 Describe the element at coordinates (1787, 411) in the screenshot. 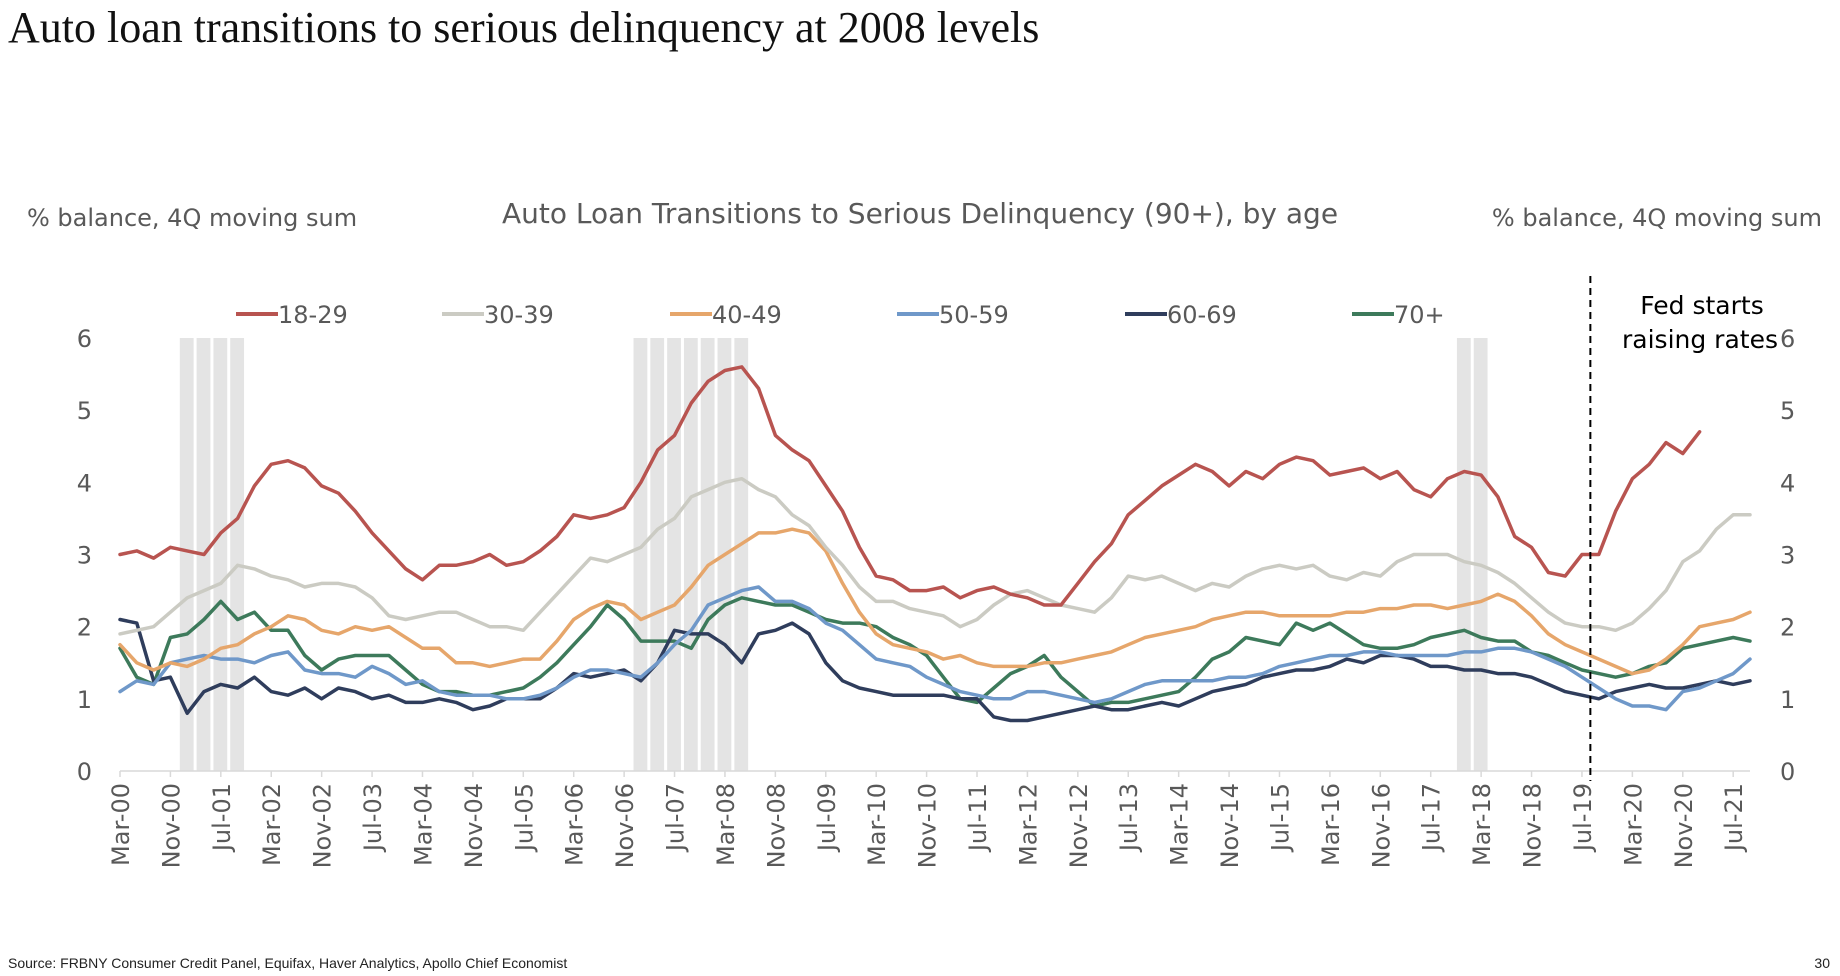

I see `y-tick-label-right: 5` at that location.